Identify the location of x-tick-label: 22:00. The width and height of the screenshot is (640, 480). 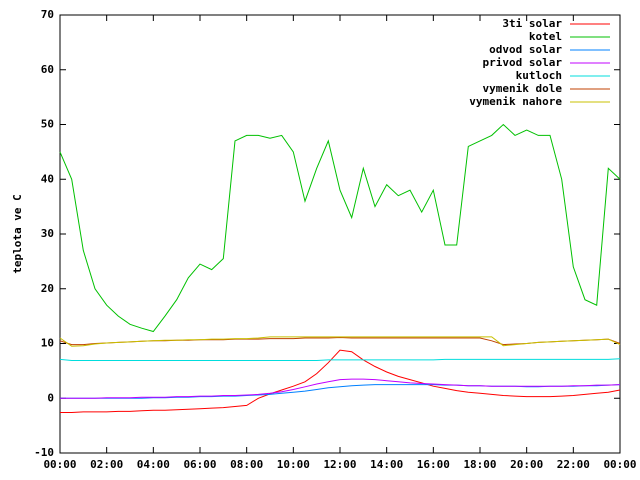
(573, 464).